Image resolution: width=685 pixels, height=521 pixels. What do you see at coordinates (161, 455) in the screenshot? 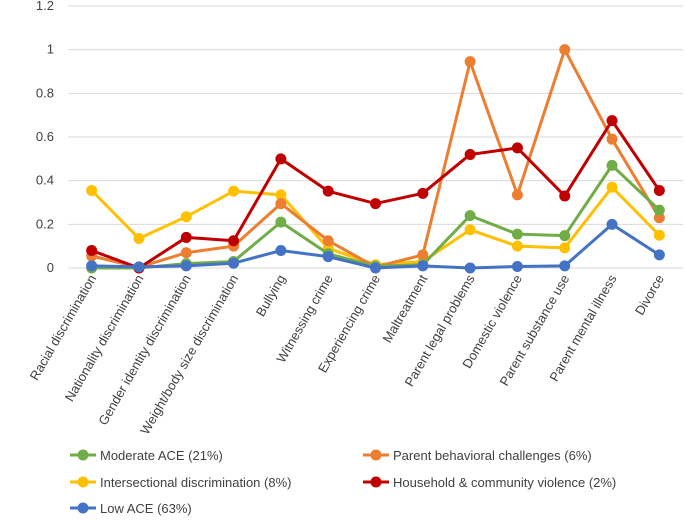
I see `legend-label: Moderate ACE (21%)` at bounding box center [161, 455].